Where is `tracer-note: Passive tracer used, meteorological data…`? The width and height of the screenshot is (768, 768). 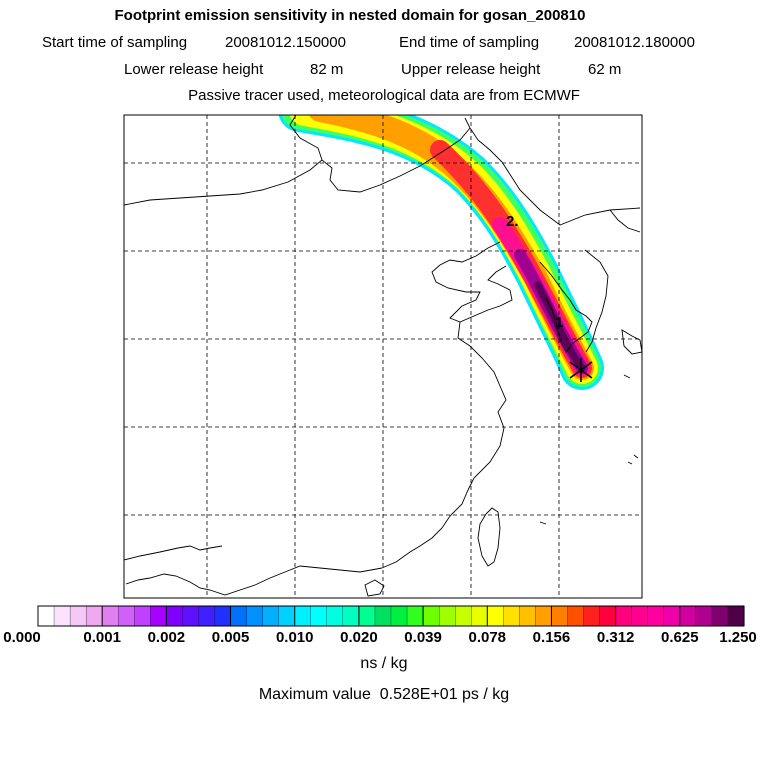 tracer-note: Passive tracer used, meteorological data… is located at coordinates (384, 95).